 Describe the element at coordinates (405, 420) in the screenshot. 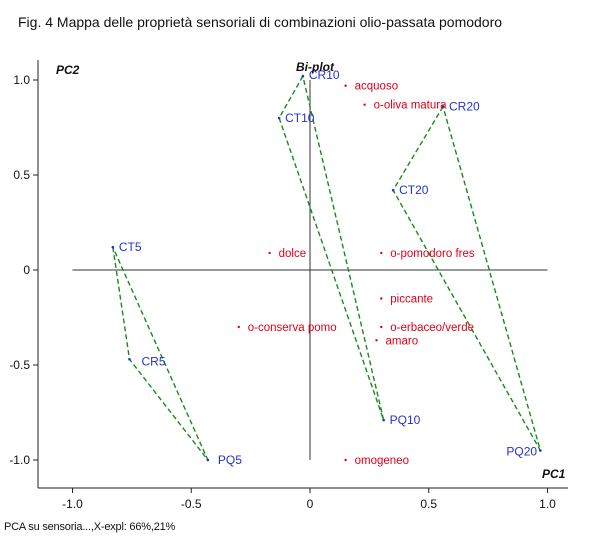

I see `sample-label: PQ10` at that location.